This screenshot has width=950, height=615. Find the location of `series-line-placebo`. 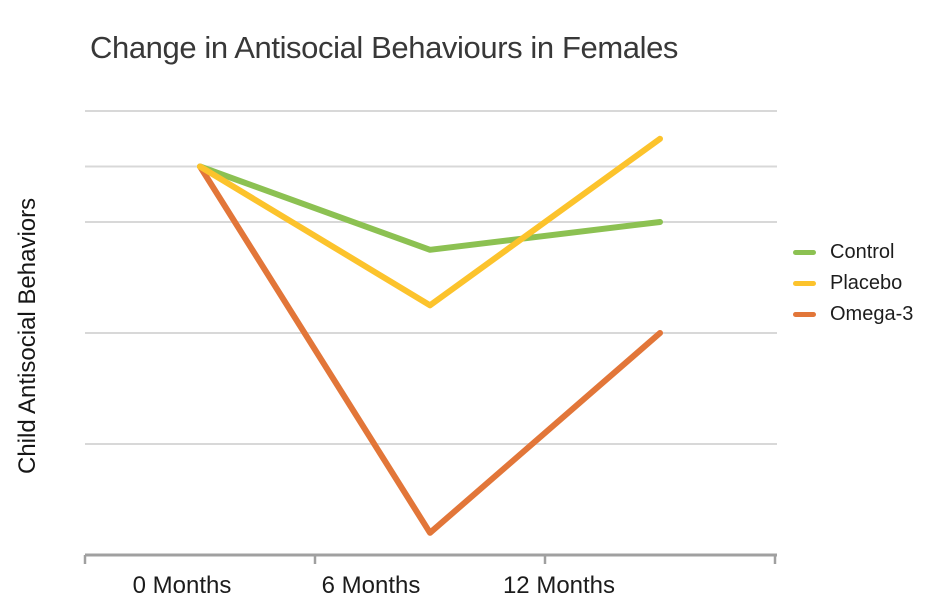

series-line-placebo is located at coordinates (430, 222).